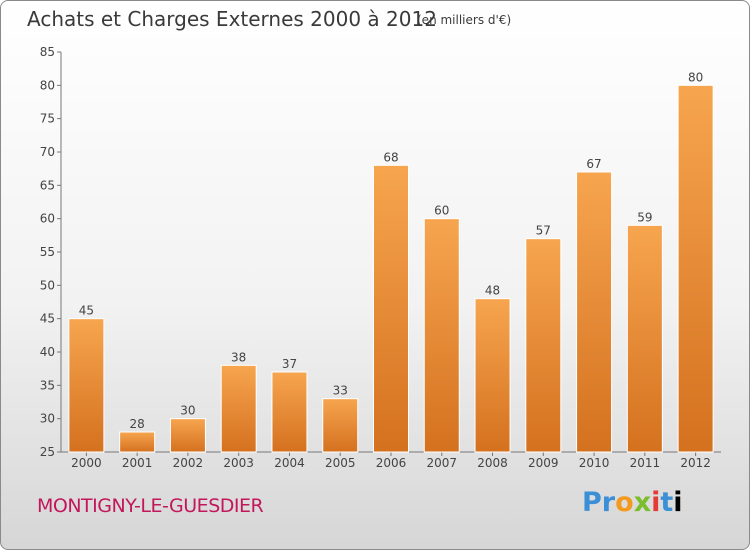 This screenshot has height=550, width=750. What do you see at coordinates (594, 463) in the screenshot?
I see `x-tick-label: 2010` at bounding box center [594, 463].